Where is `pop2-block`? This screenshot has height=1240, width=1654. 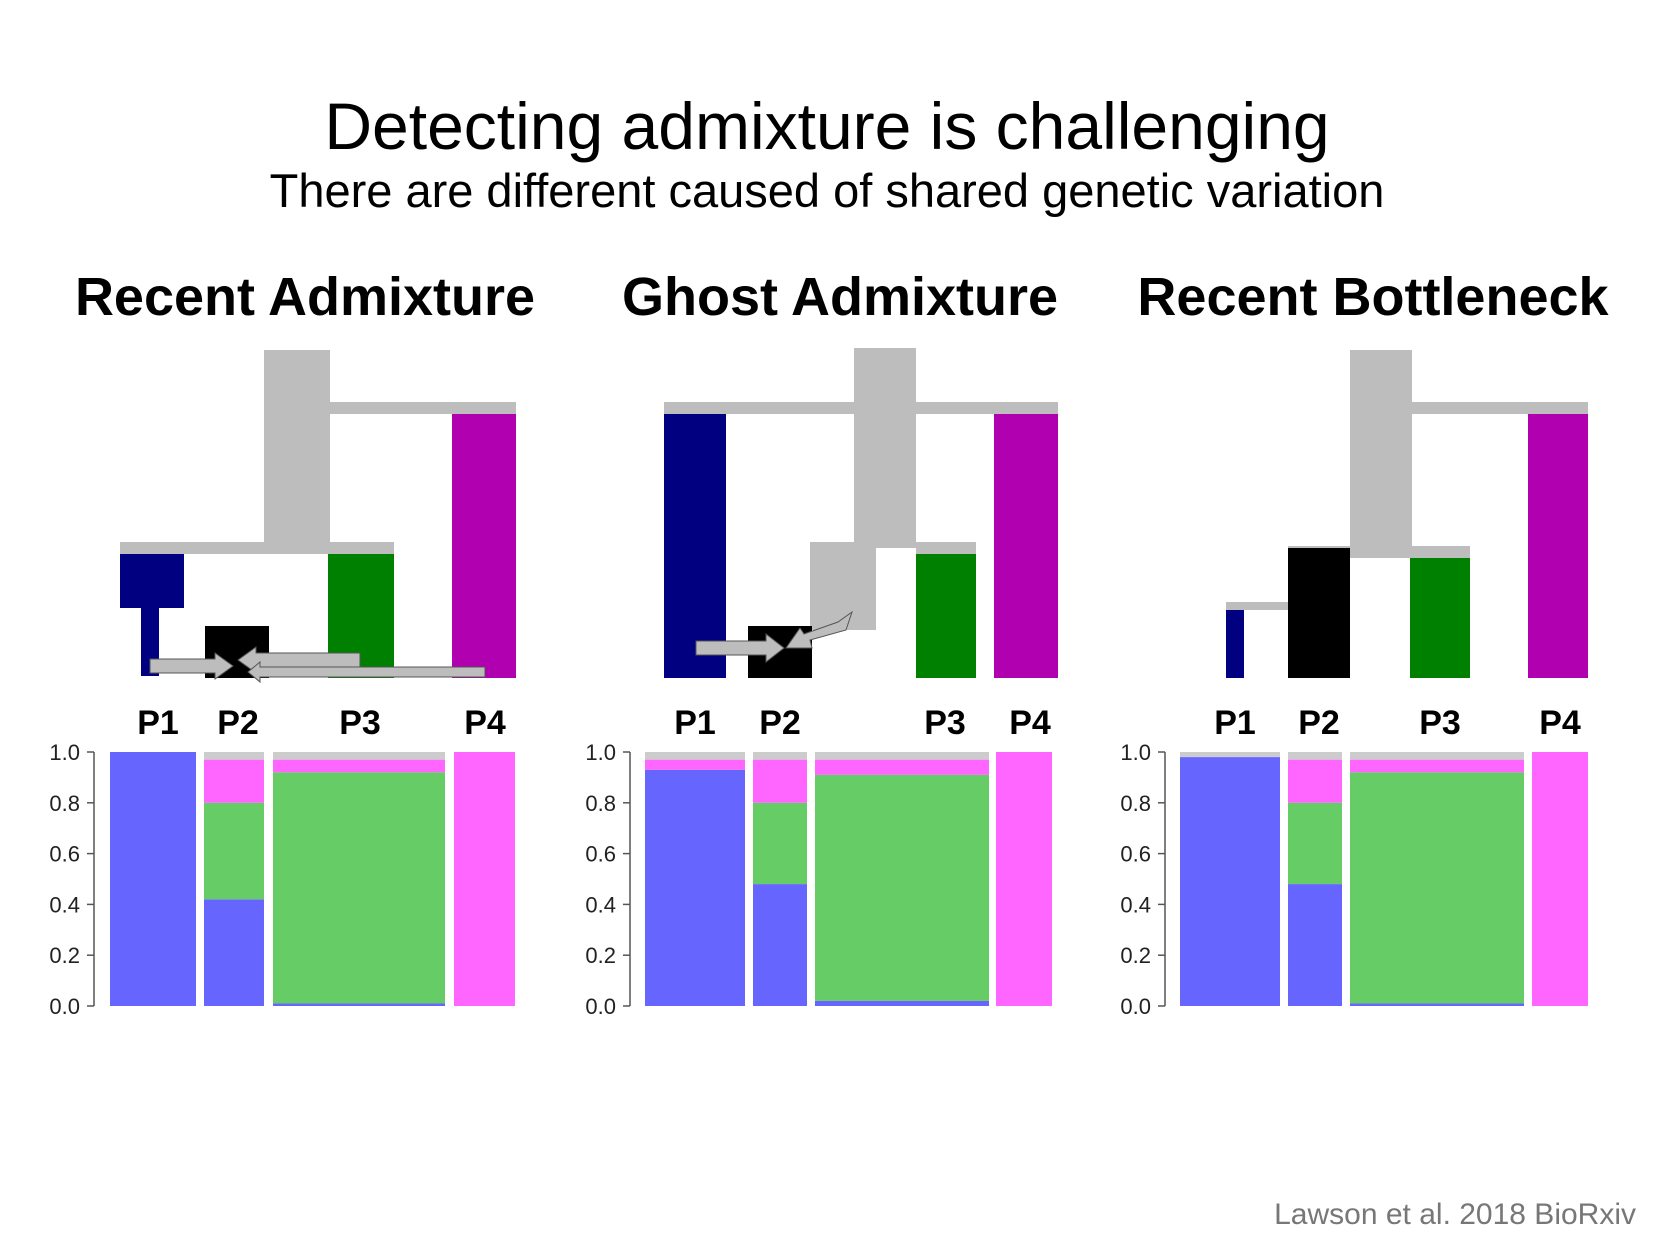 pop2-block is located at coordinates (1319, 613).